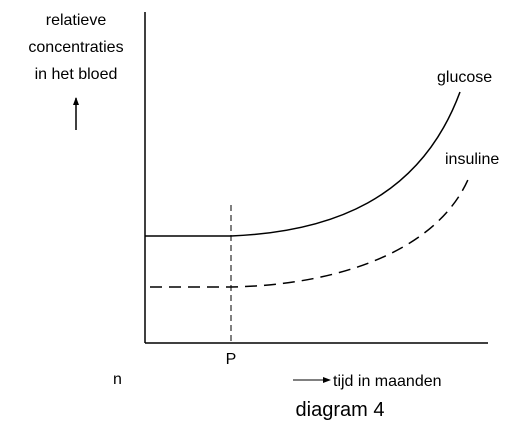 The height and width of the screenshot is (421, 528). What do you see at coordinates (76, 74) in the screenshot?
I see `y-axis-label: in het bloed` at bounding box center [76, 74].